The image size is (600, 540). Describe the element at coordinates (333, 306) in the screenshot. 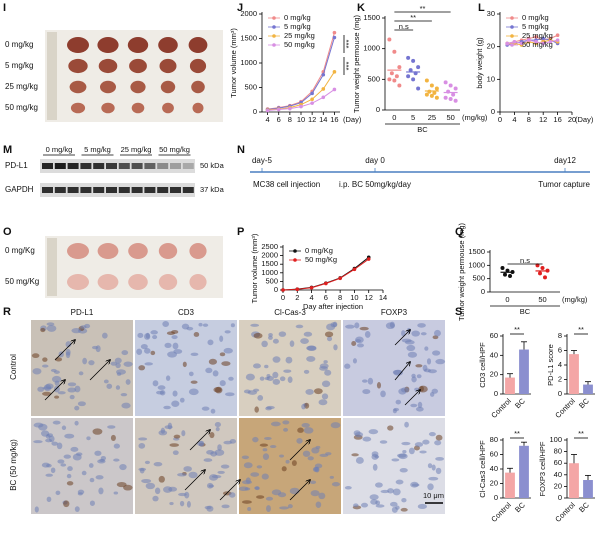

I see `x-axis-label: Day after injection` at that location.